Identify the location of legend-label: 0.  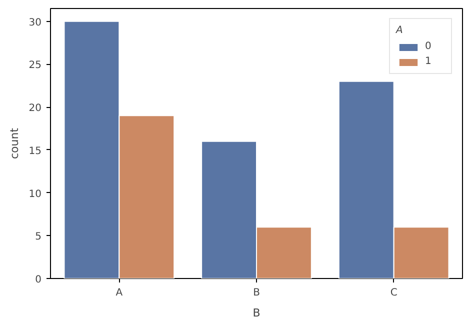
(428, 46).